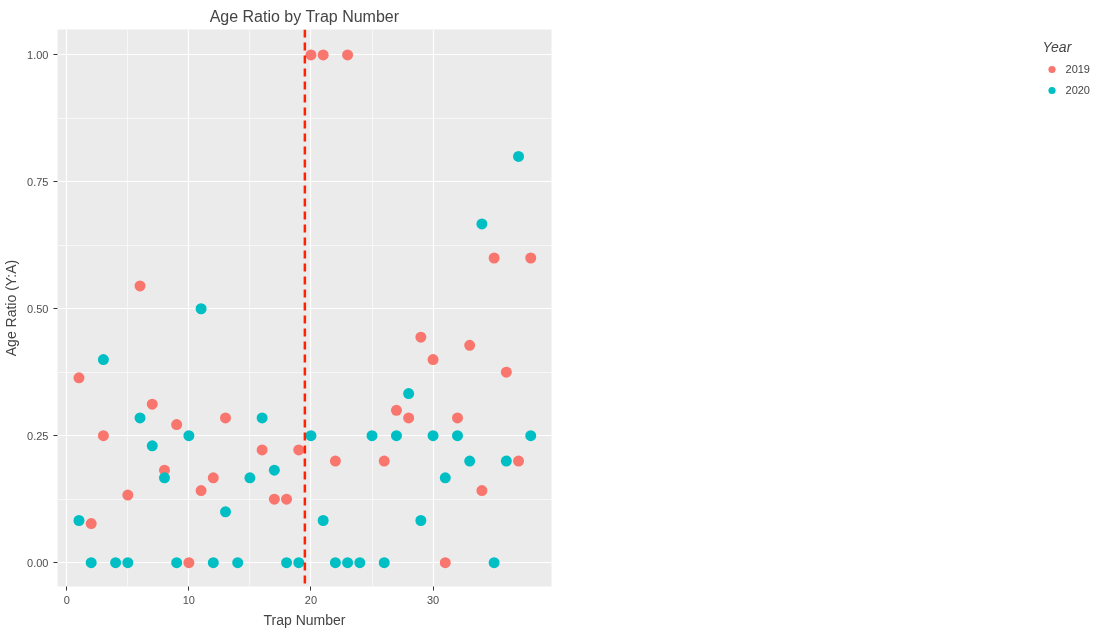  Describe the element at coordinates (189, 599) in the screenshot. I see `x-tick-label: 10` at that location.